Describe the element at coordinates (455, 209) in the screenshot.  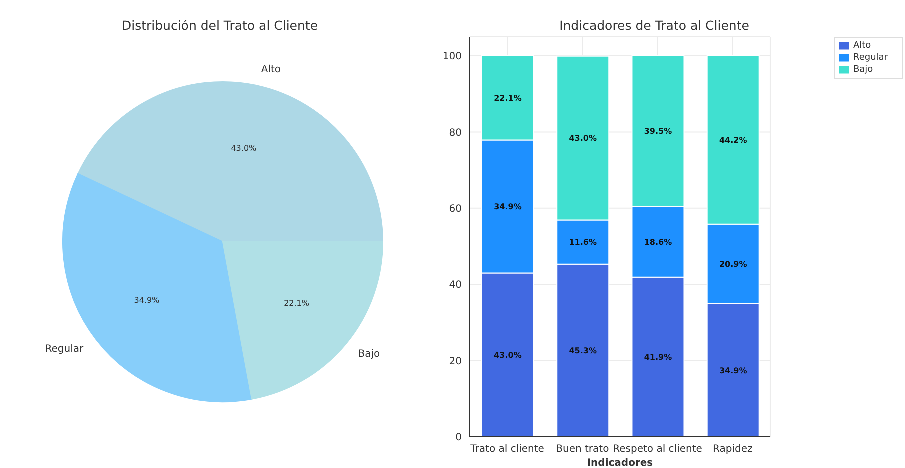
I see `y-tick-label: 60` at that location.